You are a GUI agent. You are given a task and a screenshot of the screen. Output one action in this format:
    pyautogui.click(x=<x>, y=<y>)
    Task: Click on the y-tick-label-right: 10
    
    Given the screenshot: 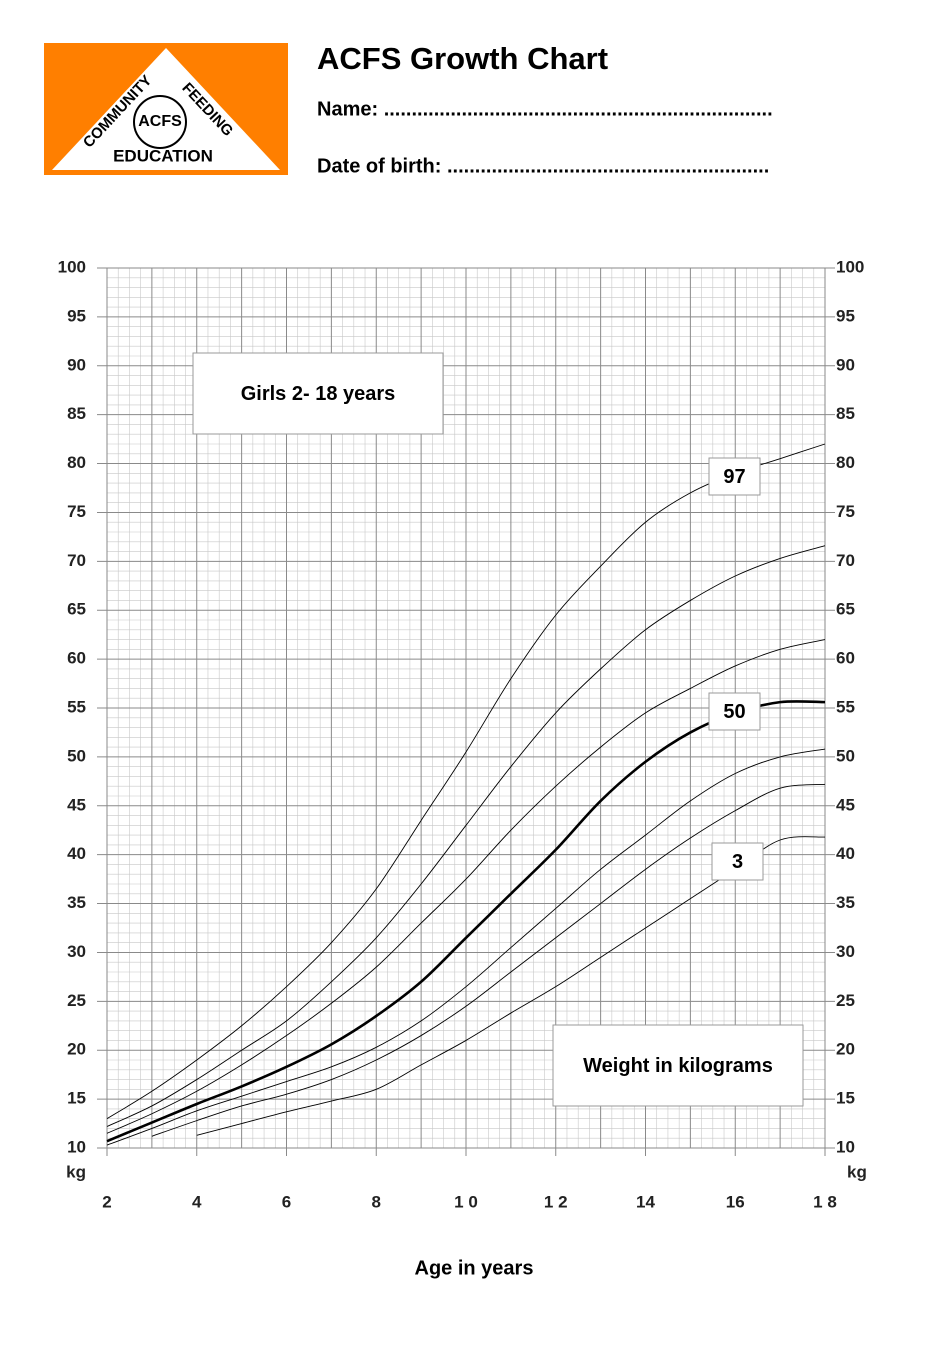 What is the action you would take?
    pyautogui.click(x=845, y=1146)
    